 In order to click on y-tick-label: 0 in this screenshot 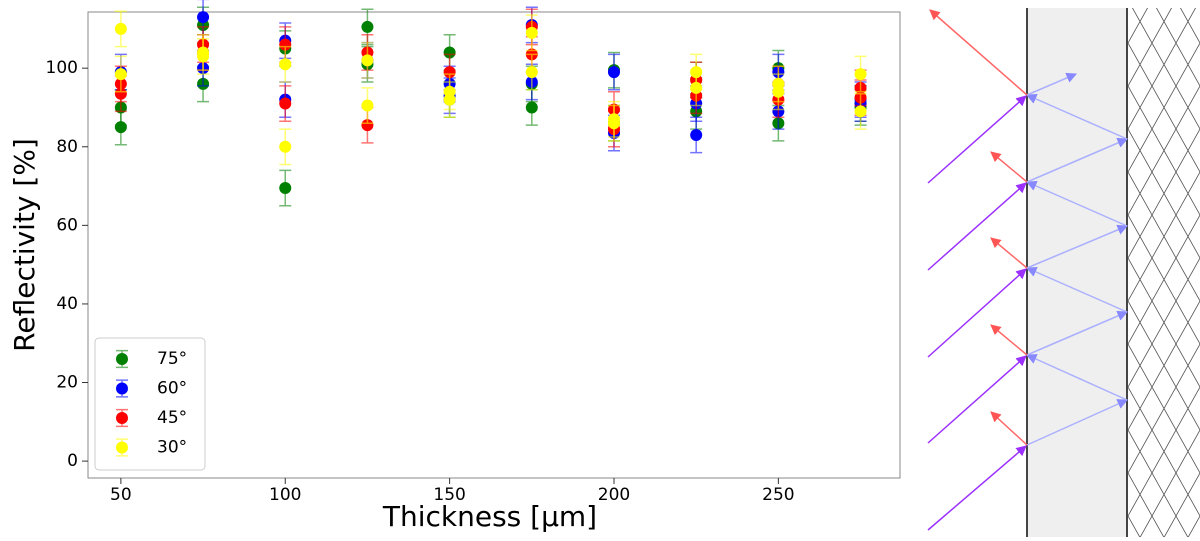, I will do `click(72, 461)`.